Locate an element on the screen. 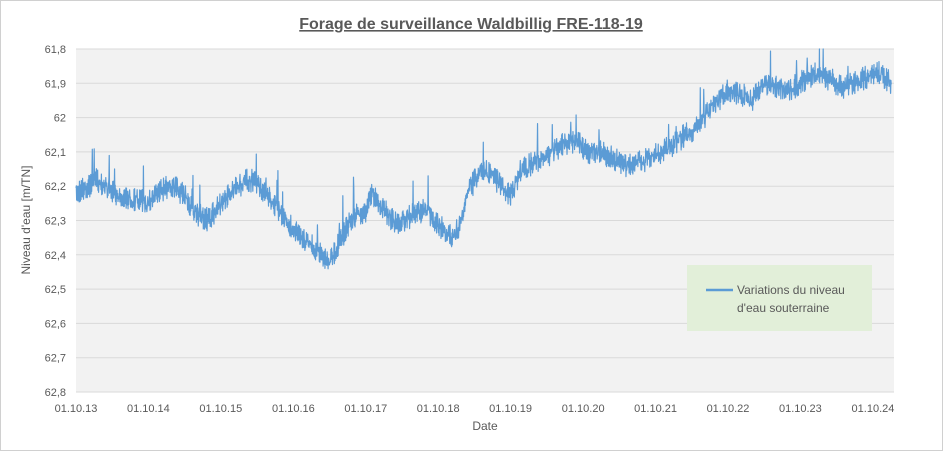 The width and height of the screenshot is (943, 451). x-tick-label: 01.10.24 is located at coordinates (873, 409).